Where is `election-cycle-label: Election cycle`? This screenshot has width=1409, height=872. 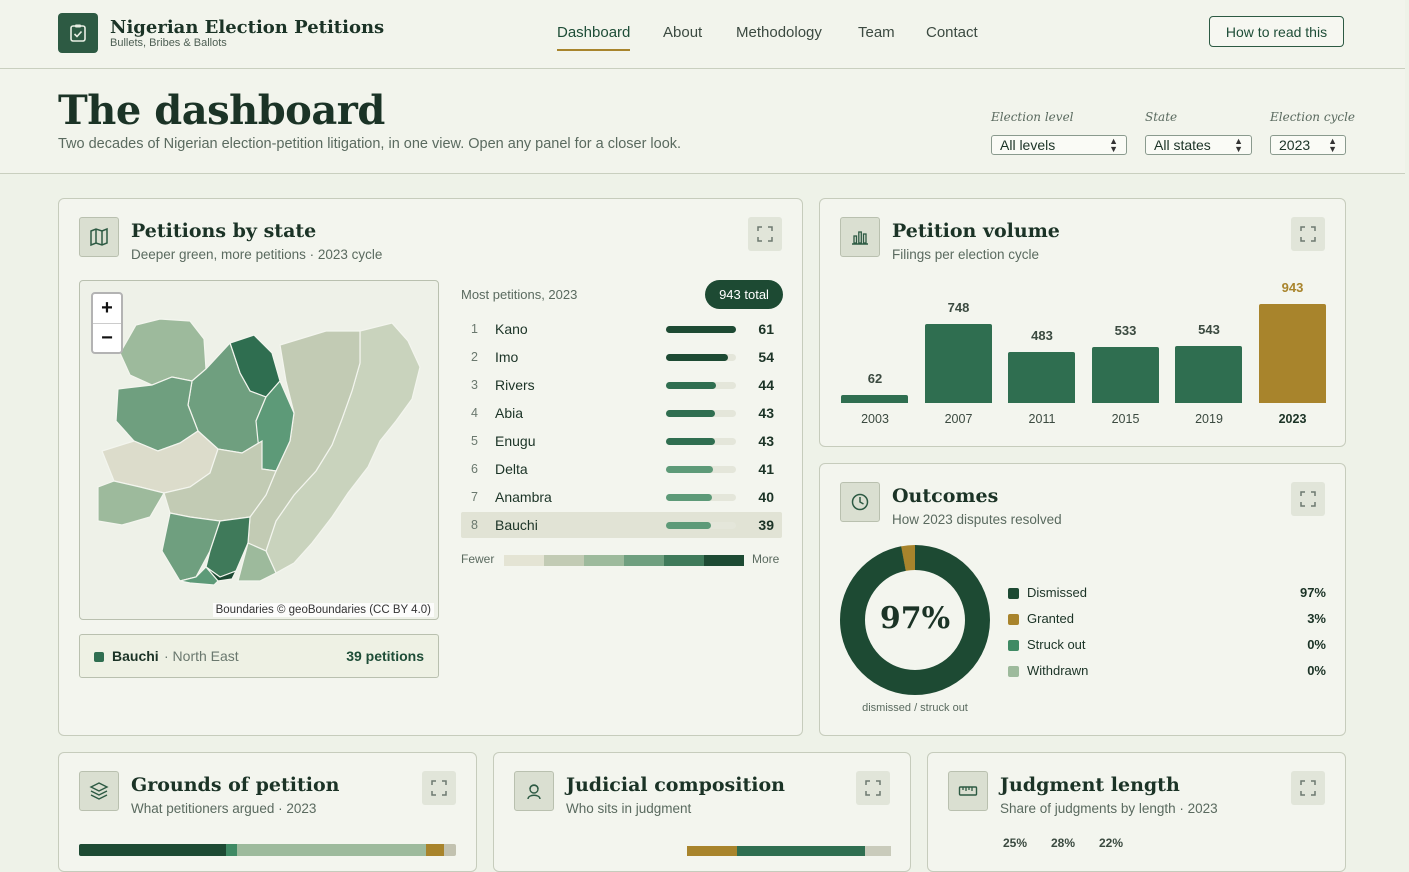 election-cycle-label: Election cycle is located at coordinates (1313, 117).